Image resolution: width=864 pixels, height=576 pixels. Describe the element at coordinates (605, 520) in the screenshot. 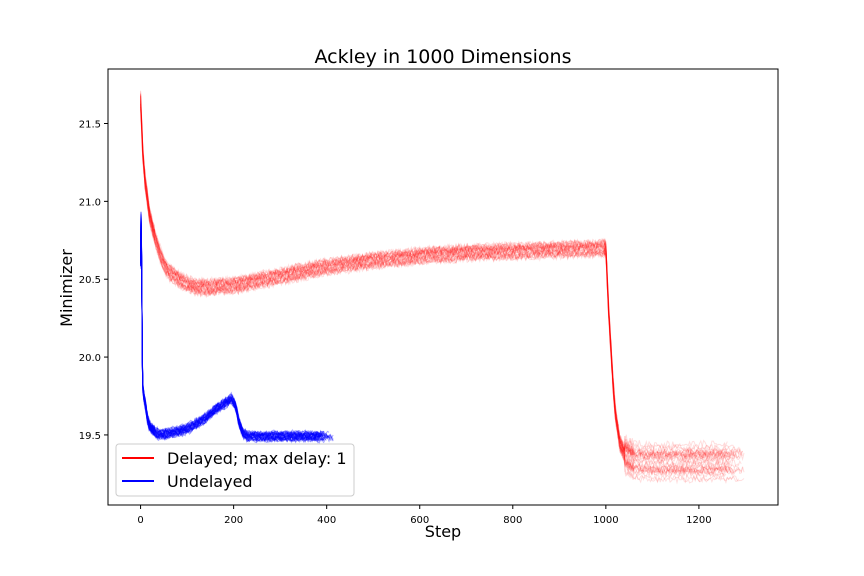

I see `x-tick-label: 1000` at that location.